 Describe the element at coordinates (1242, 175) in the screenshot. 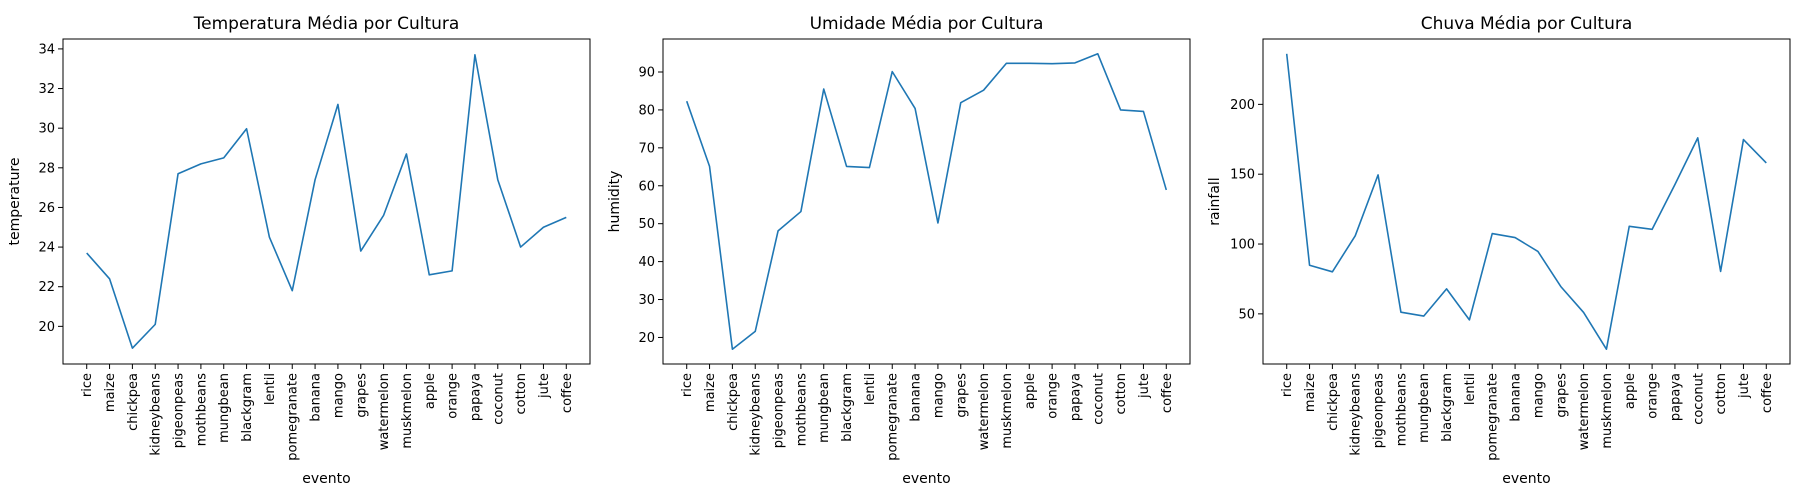

I see `y-tick-label: 150` at that location.